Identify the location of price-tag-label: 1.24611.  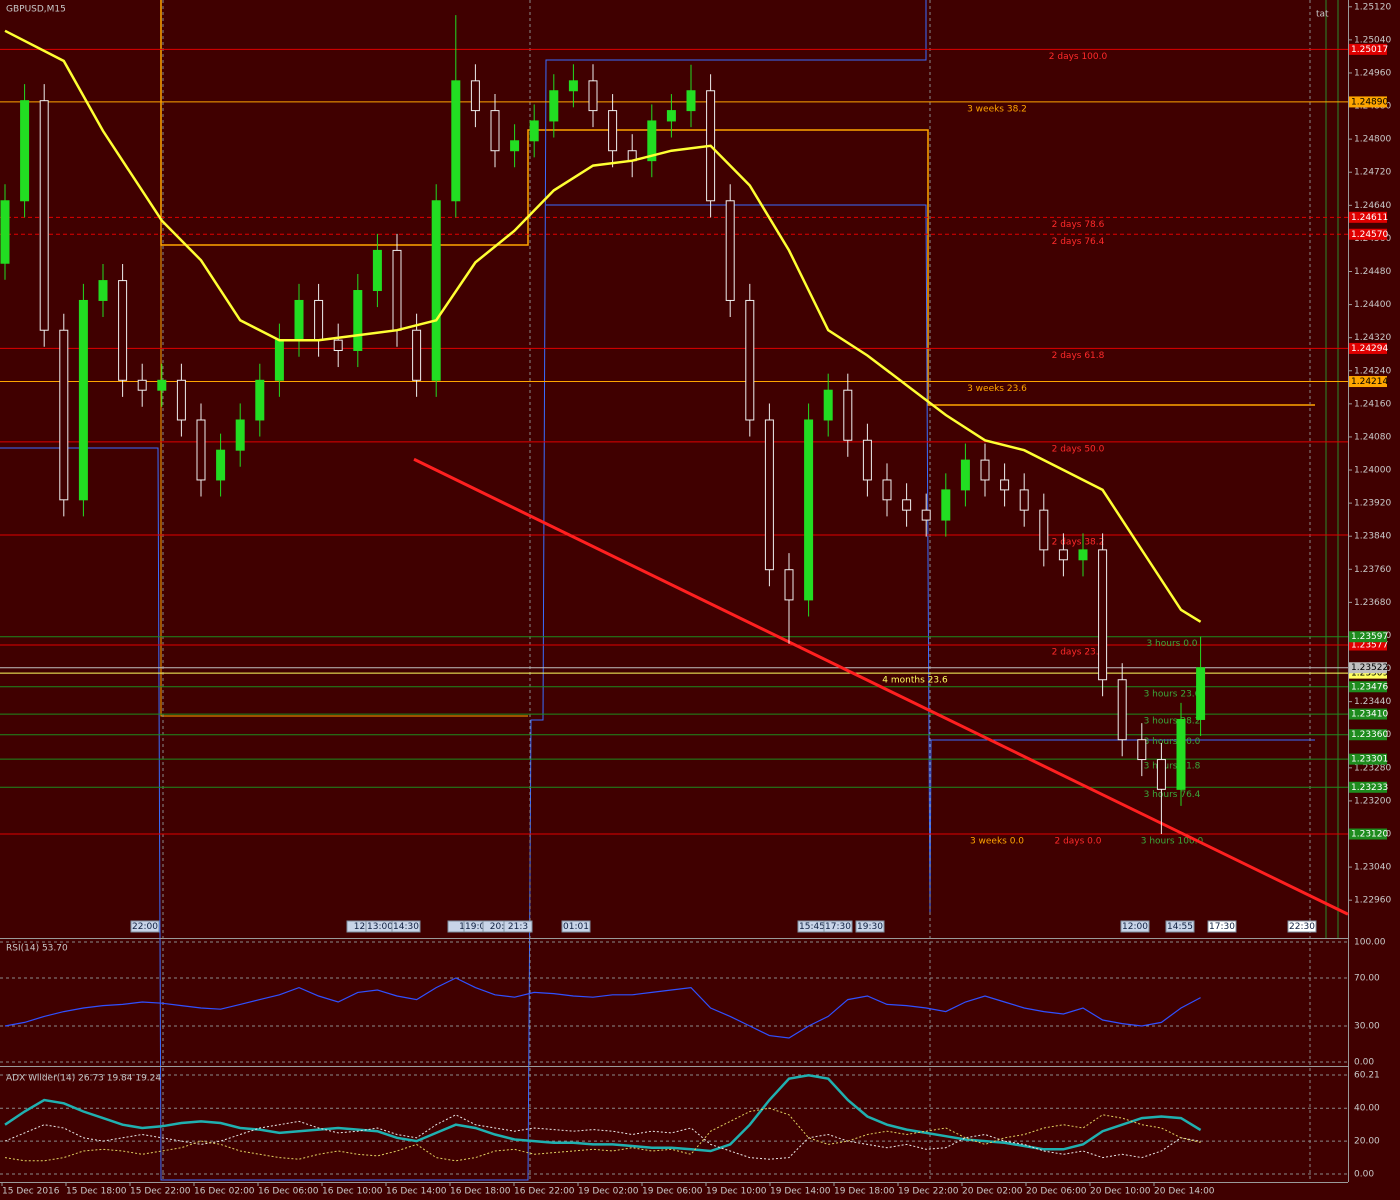
(1369, 218).